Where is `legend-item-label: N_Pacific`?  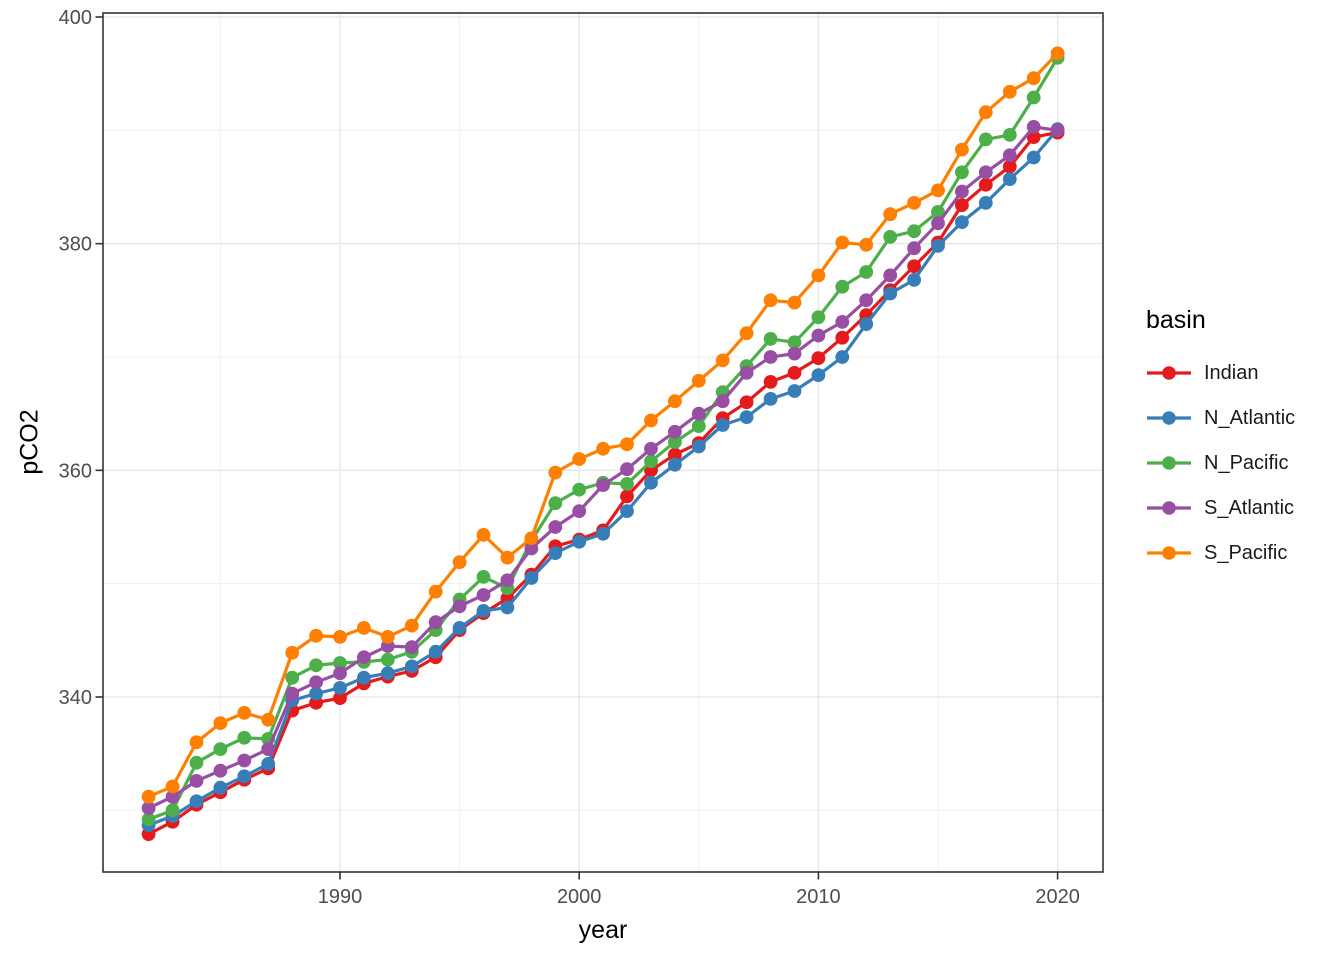
legend-item-label: N_Pacific is located at coordinates (1246, 462).